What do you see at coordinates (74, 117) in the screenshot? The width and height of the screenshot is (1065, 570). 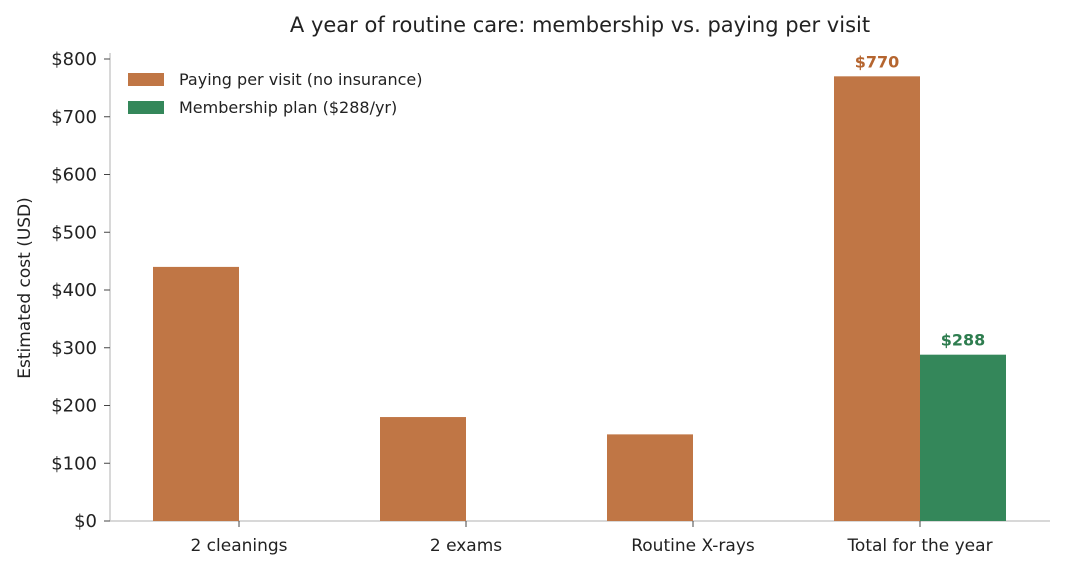 I see `y-tick-label: $700` at bounding box center [74, 117].